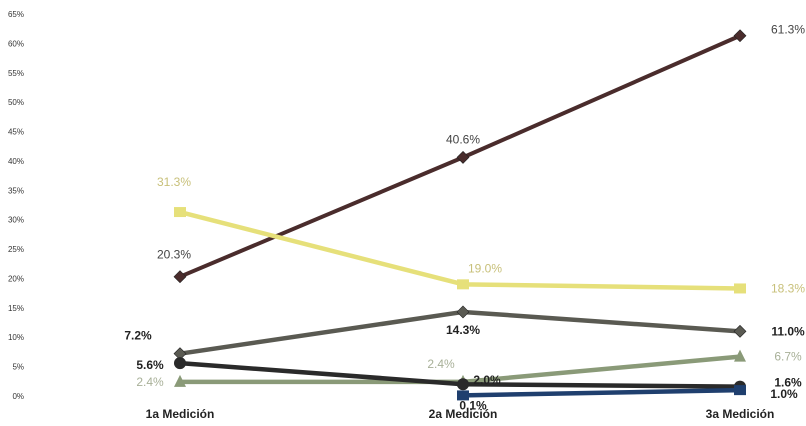 This screenshot has height=426, width=806. I want to click on data-label: 2.0%, so click(487, 380).